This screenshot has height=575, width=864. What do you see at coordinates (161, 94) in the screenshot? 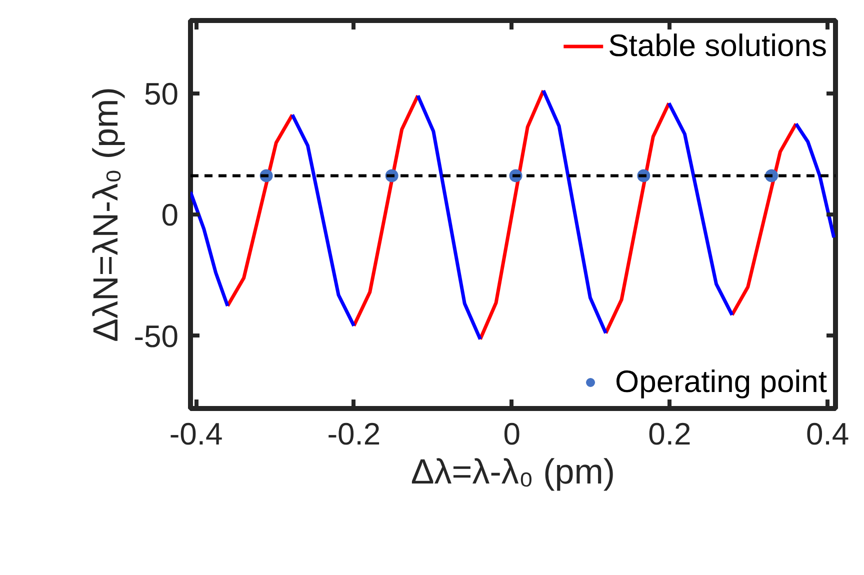
I see `y-tick-label: 50` at bounding box center [161, 94].